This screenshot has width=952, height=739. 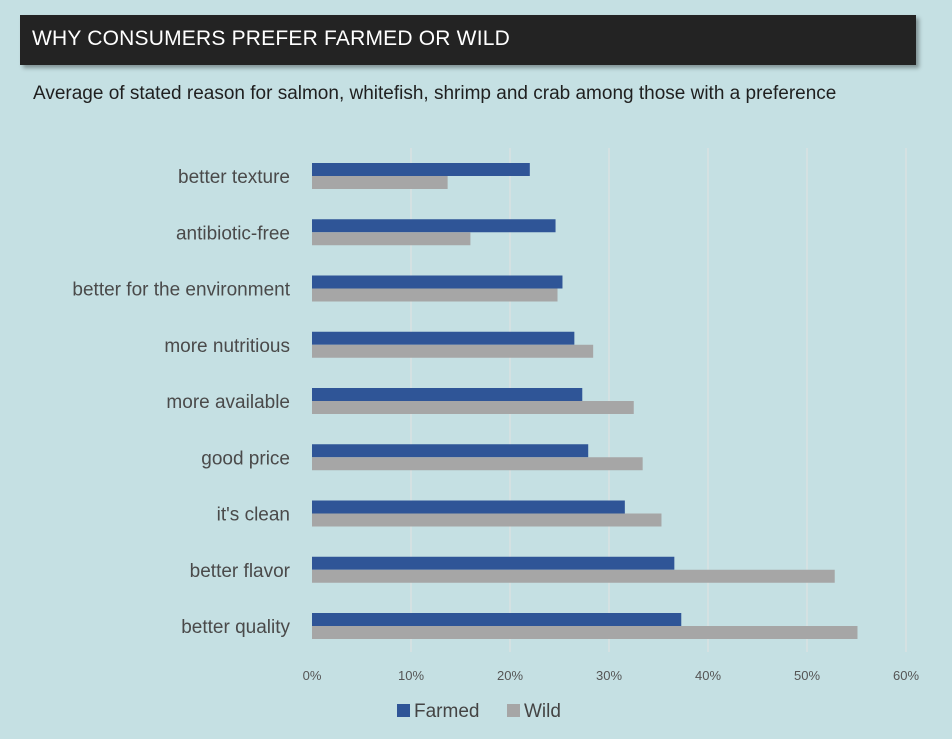 What do you see at coordinates (253, 515) in the screenshot?
I see `category-label: it's clean` at bounding box center [253, 515].